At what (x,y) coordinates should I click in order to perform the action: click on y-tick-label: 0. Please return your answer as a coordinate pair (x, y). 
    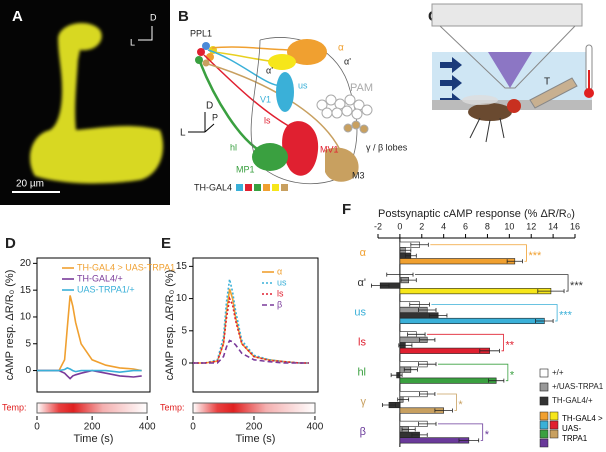
    Looking at the image, I should click on (28, 370).